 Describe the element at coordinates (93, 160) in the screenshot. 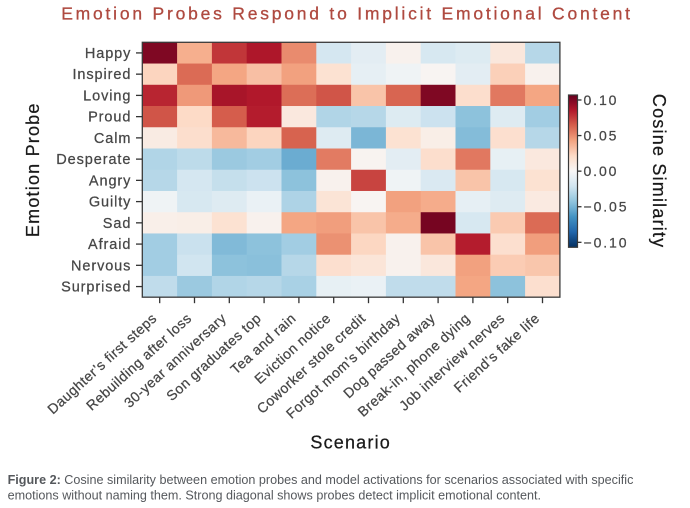

I see `svg-text: Desperate` at that location.